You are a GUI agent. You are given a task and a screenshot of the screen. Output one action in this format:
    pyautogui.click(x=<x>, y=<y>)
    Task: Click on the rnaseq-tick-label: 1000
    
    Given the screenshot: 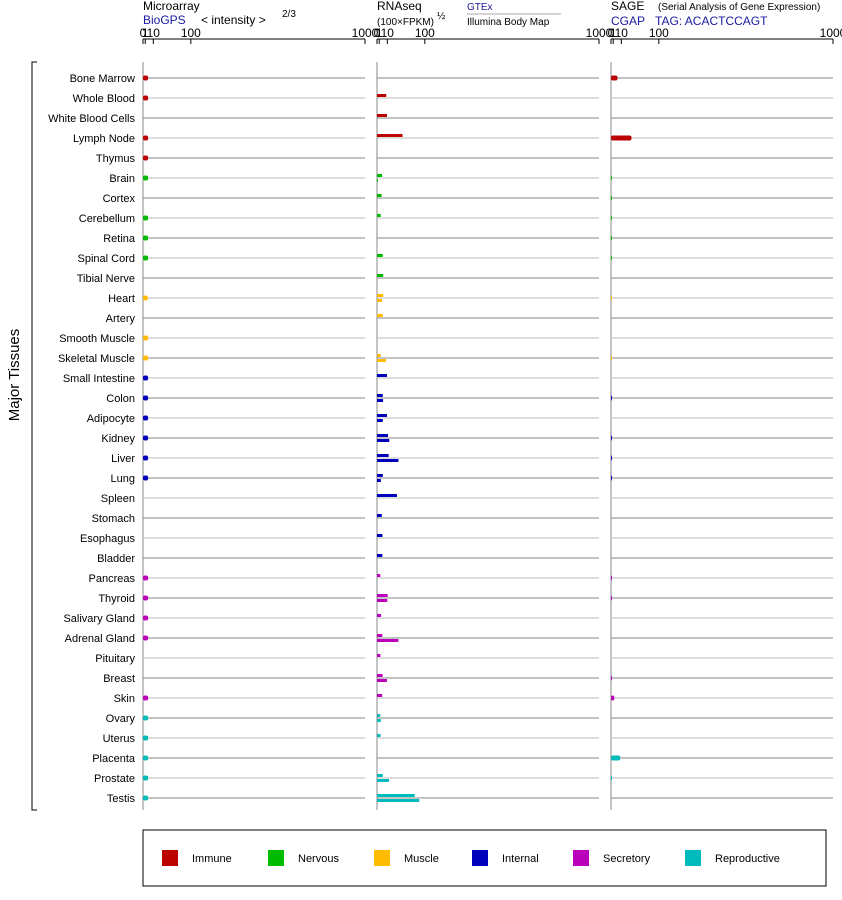 What is the action you would take?
    pyautogui.click(x=599, y=33)
    